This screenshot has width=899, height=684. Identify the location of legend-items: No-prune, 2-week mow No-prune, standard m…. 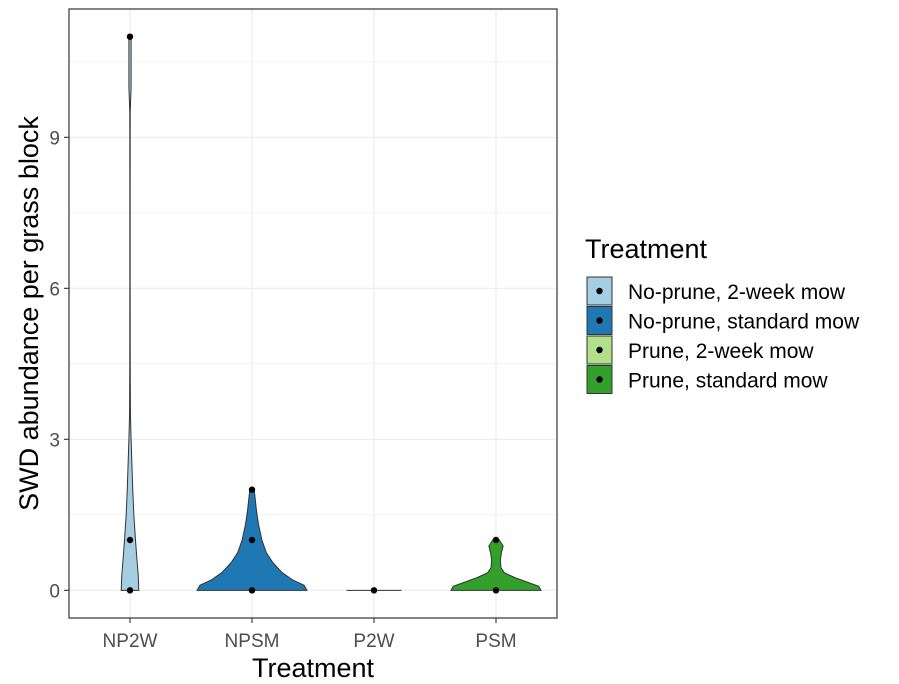
(723, 335).